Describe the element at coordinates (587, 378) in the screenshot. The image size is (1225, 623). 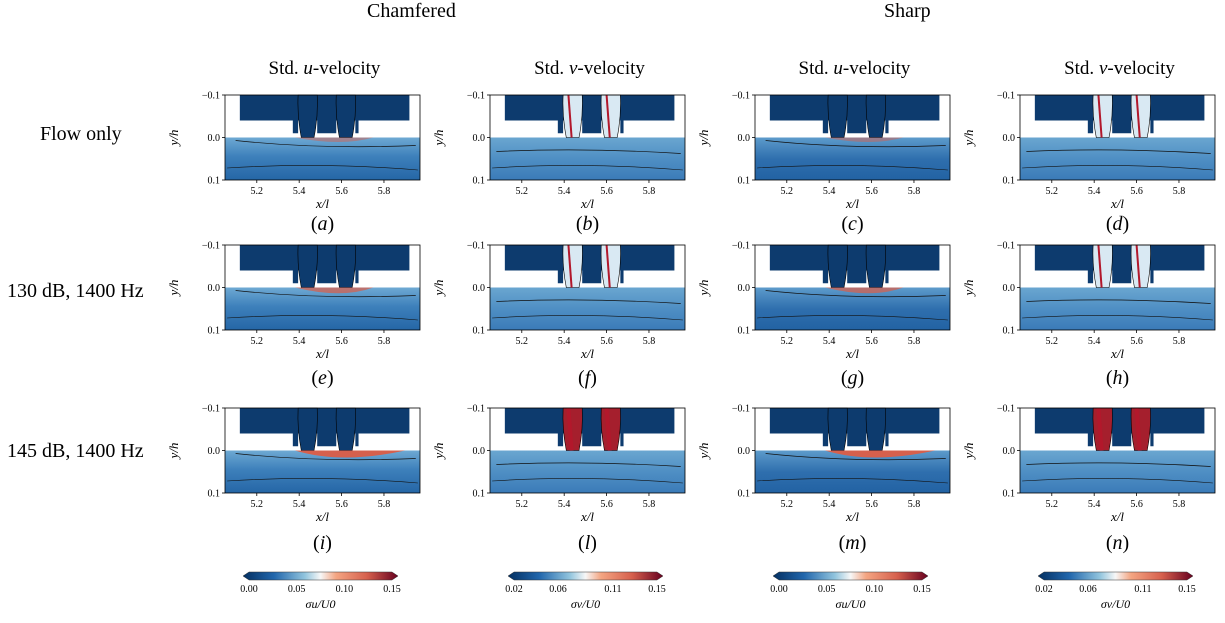
I see `panel-caption: (f)` at that location.